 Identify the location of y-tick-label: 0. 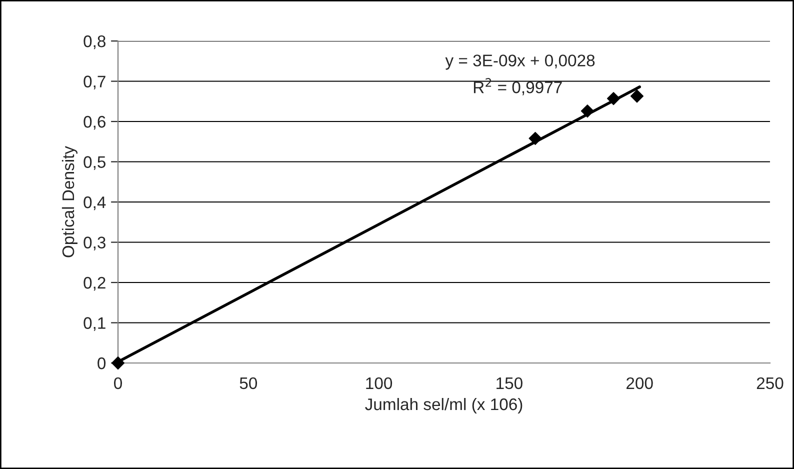
(102, 363).